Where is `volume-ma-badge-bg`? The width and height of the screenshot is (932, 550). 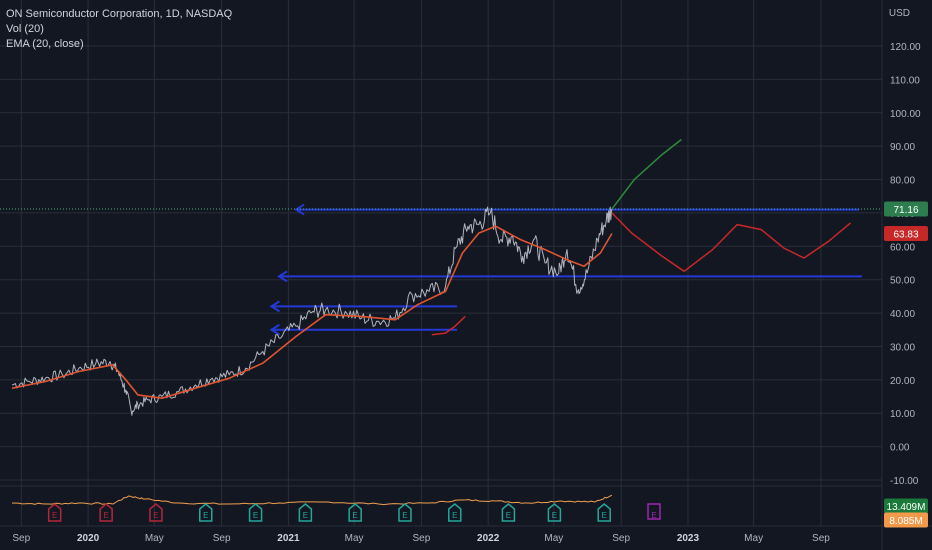 volume-ma-badge-bg is located at coordinates (906, 520).